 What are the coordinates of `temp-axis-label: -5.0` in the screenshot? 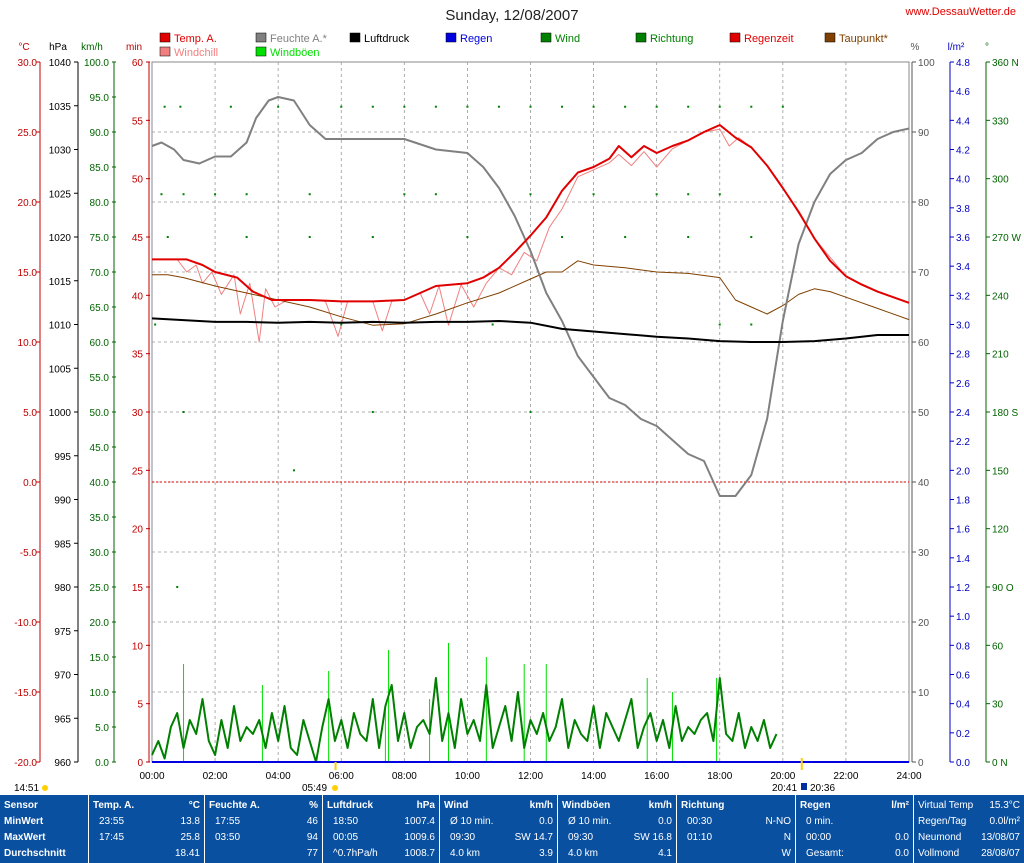 It's located at (29, 553).